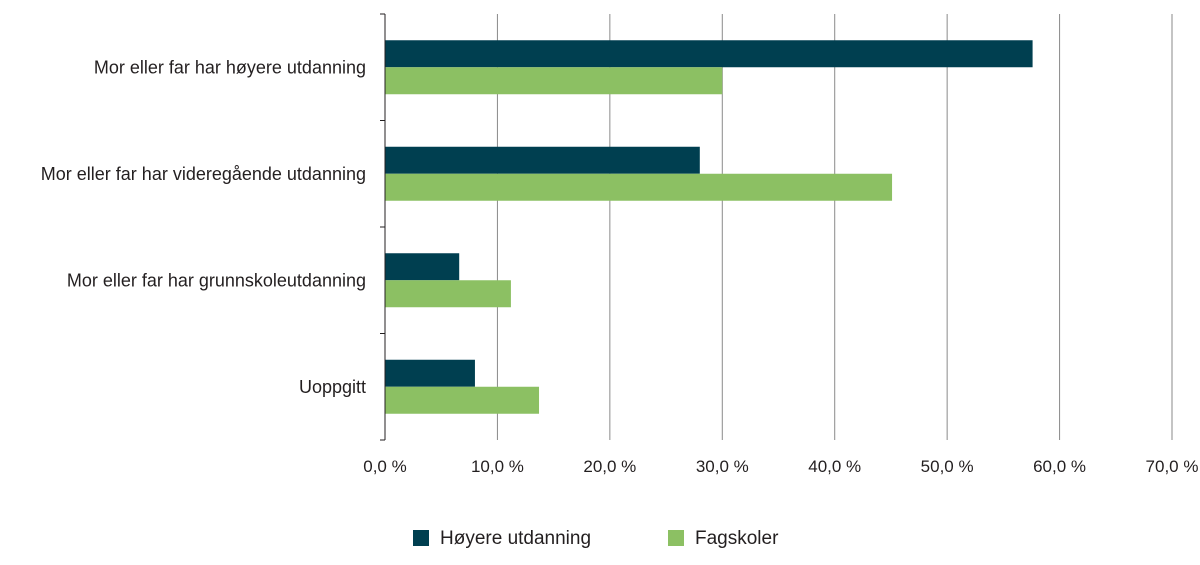 The height and width of the screenshot is (565, 1200). Describe the element at coordinates (1172, 466) in the screenshot. I see `x-tick-label: 70,0 %` at that location.